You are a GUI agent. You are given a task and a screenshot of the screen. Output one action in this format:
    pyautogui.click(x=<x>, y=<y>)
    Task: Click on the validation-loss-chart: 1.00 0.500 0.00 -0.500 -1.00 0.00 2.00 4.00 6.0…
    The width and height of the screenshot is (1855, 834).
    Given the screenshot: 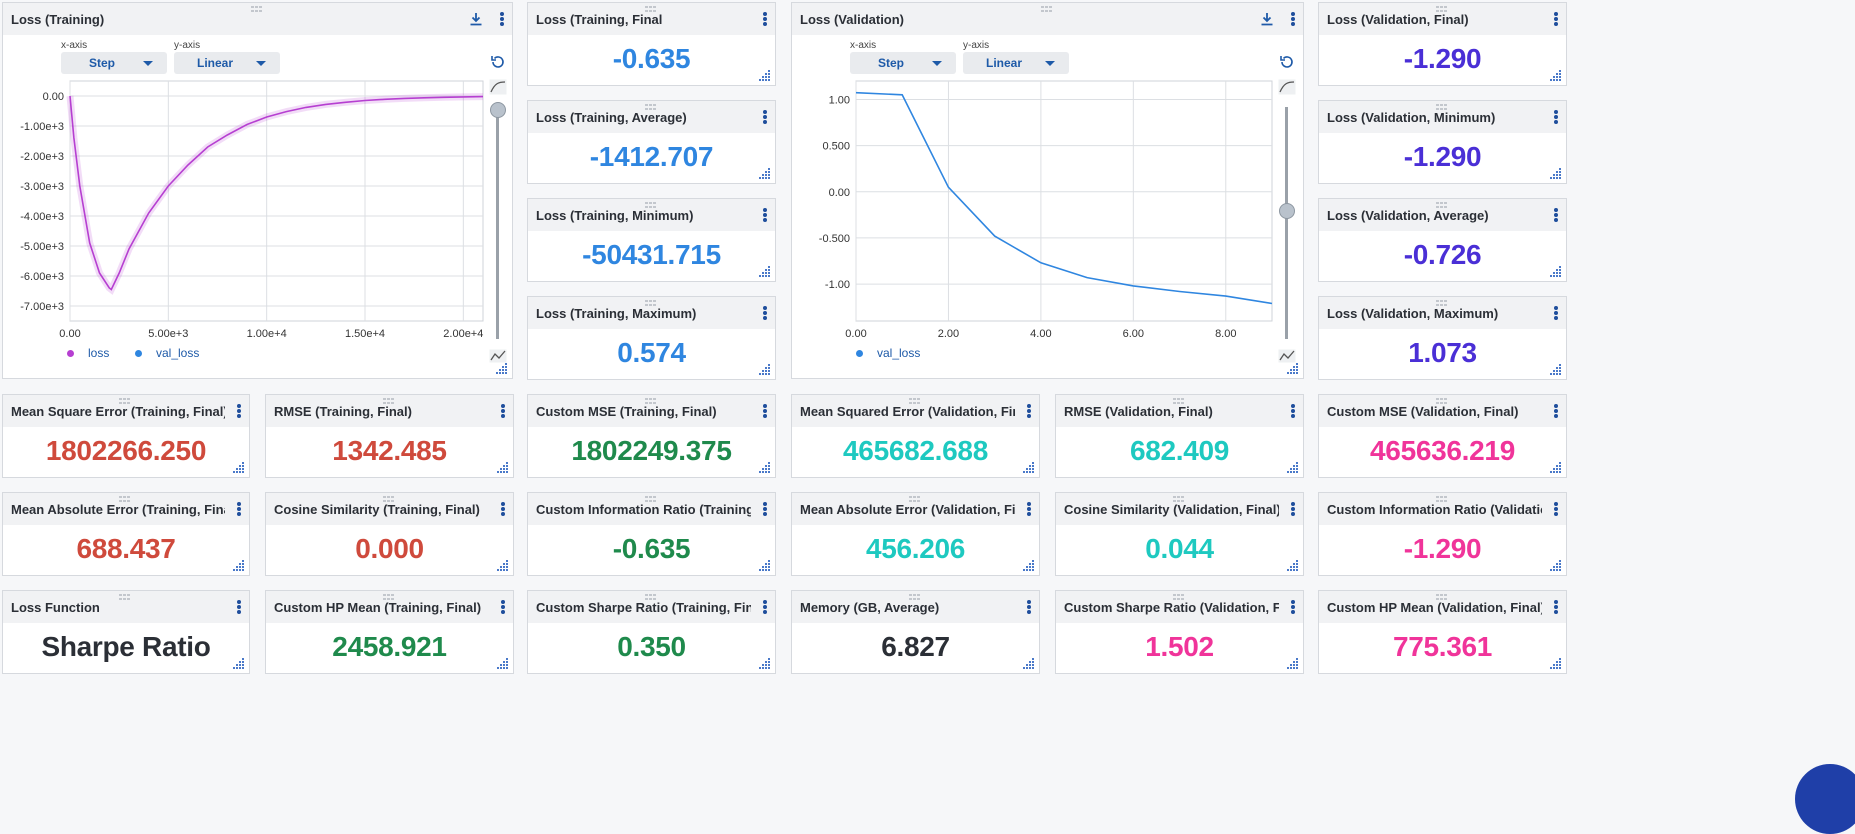 What is the action you would take?
    pyautogui.click(x=1048, y=191)
    